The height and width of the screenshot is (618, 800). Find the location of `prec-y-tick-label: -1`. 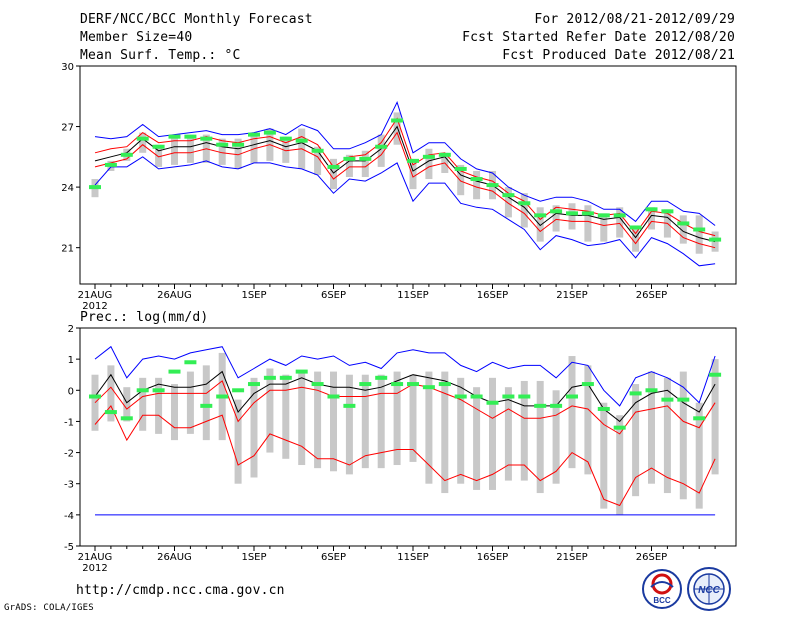

prec-y-tick-label: -1 is located at coordinates (69, 422).